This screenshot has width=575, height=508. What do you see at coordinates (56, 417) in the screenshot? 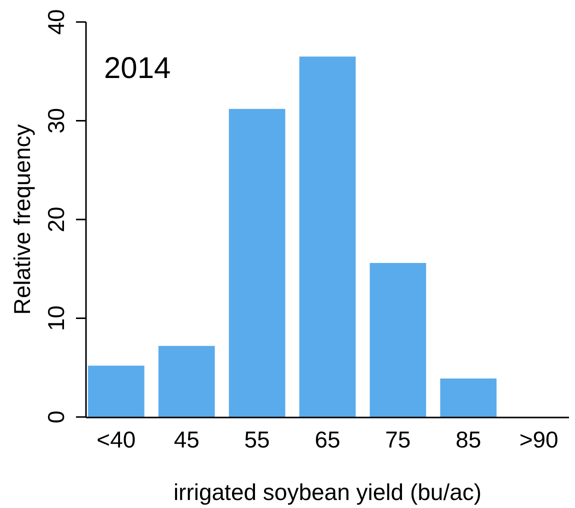
I see `y-tick-label: 0` at bounding box center [56, 417].